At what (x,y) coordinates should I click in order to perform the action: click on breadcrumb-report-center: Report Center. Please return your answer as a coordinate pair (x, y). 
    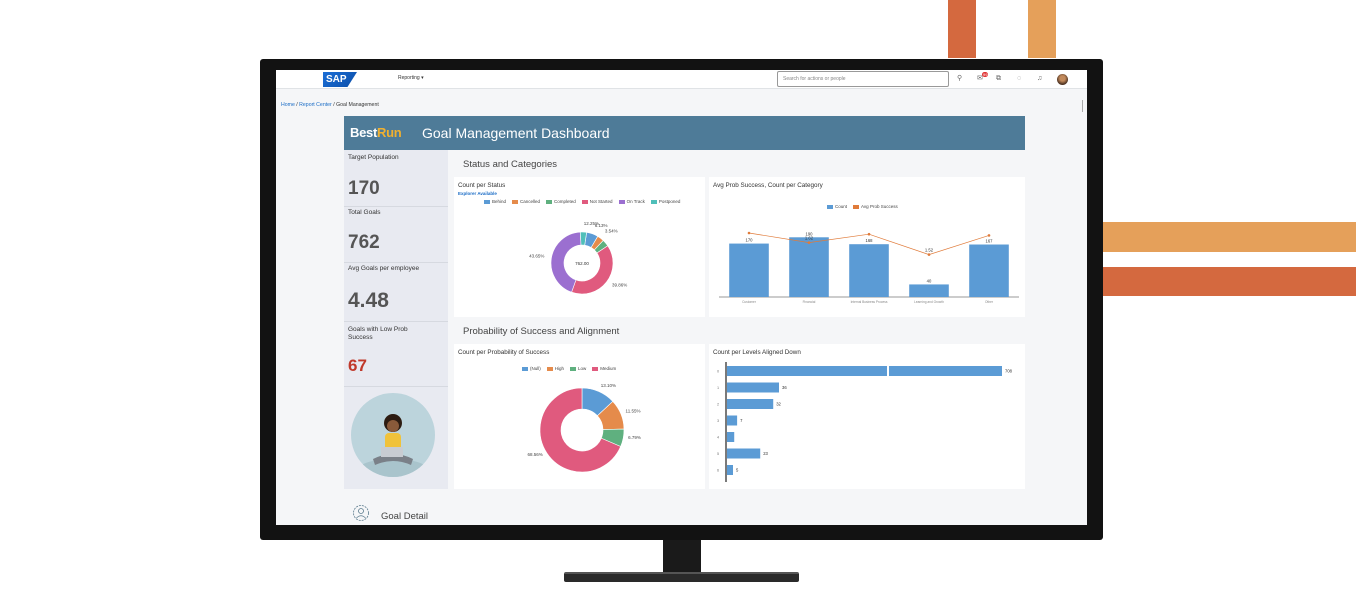
    Looking at the image, I should click on (315, 105).